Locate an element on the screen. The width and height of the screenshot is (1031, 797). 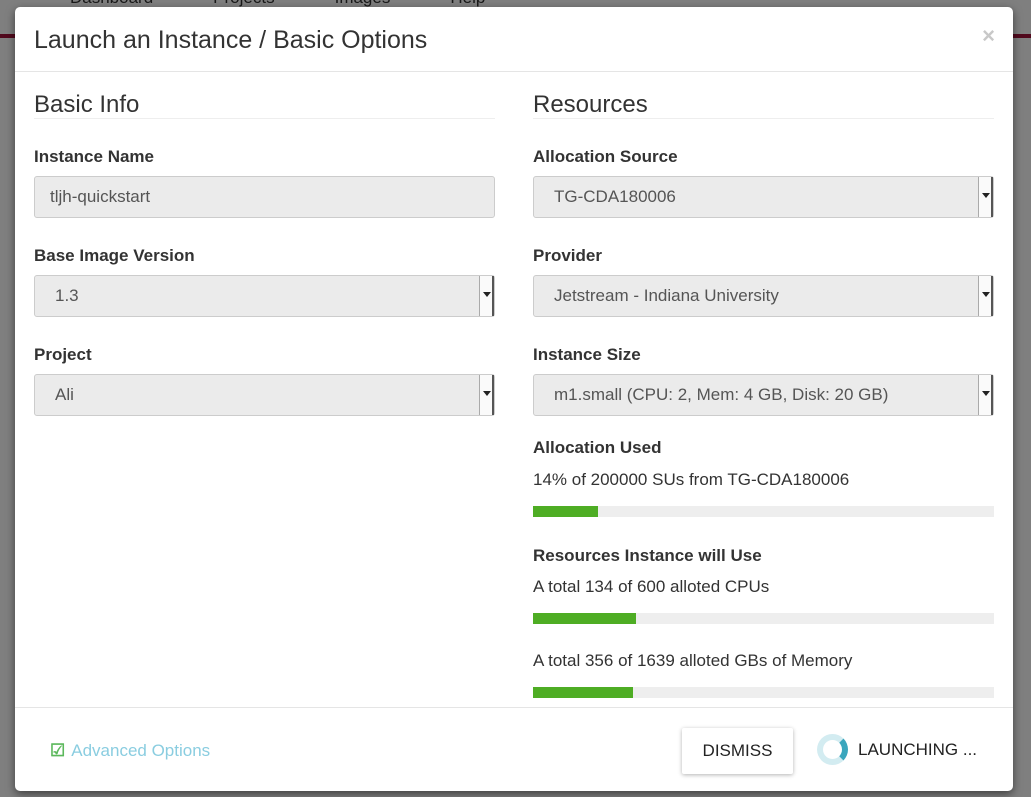
memory-bar is located at coordinates (763, 692).